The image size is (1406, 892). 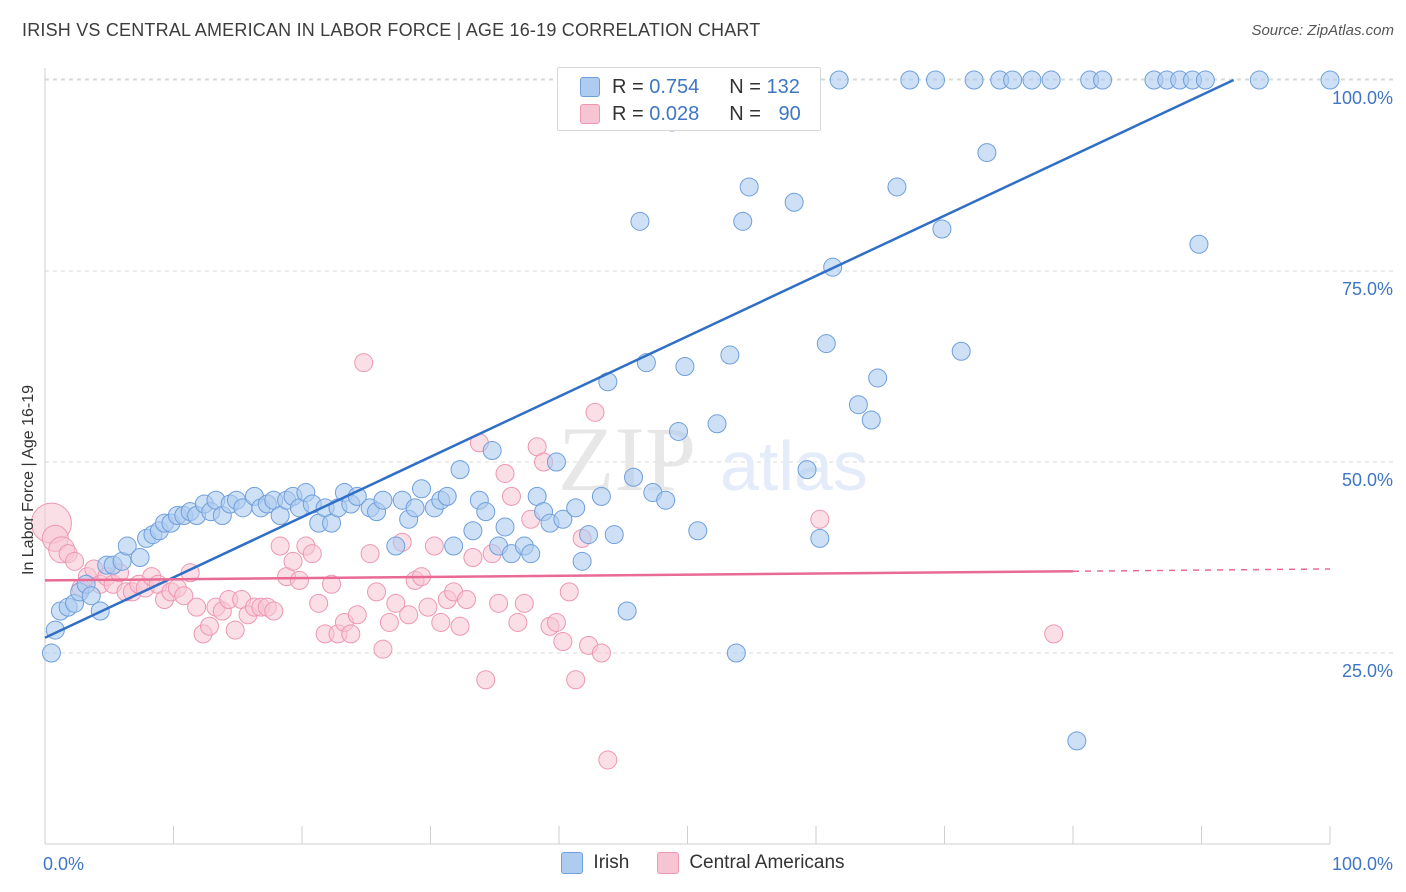 I want to click on central-r-value: 0.028, so click(x=674, y=113).